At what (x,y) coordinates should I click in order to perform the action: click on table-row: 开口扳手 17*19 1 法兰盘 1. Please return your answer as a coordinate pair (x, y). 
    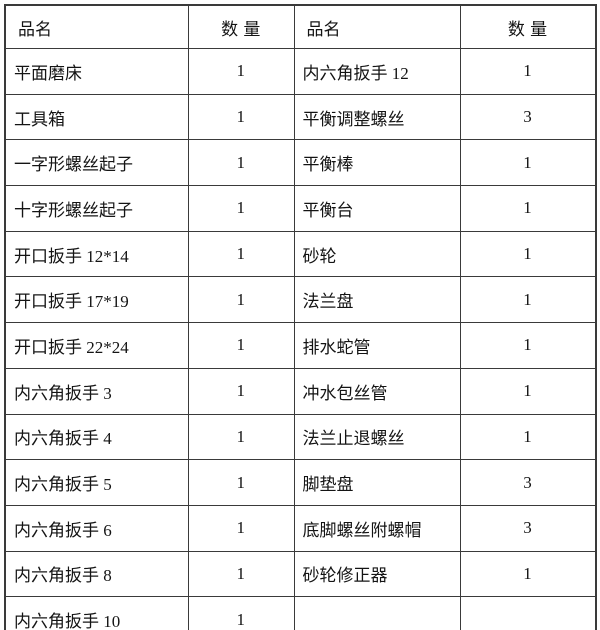
    Looking at the image, I should click on (300, 300).